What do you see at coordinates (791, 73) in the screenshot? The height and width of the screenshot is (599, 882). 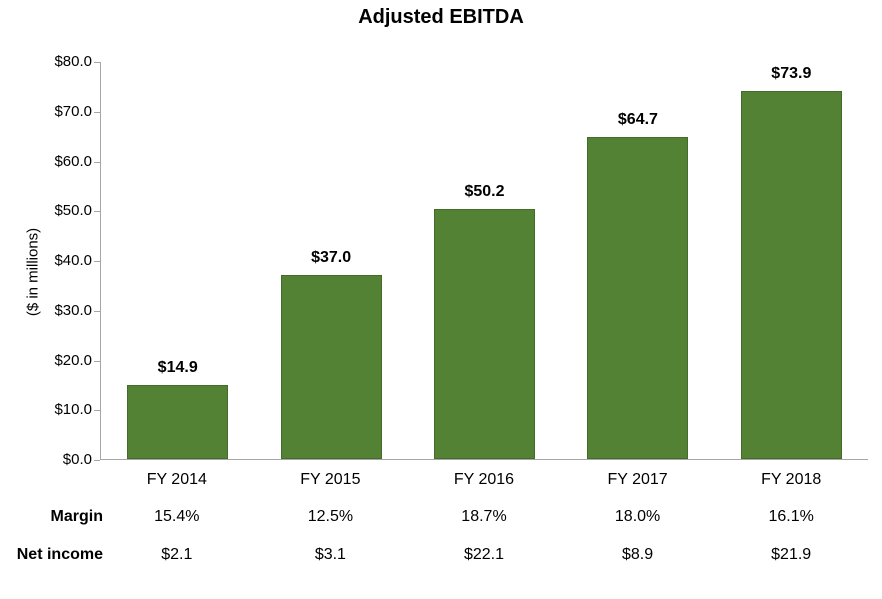 I see `bar-value-label: $73.9` at bounding box center [791, 73].